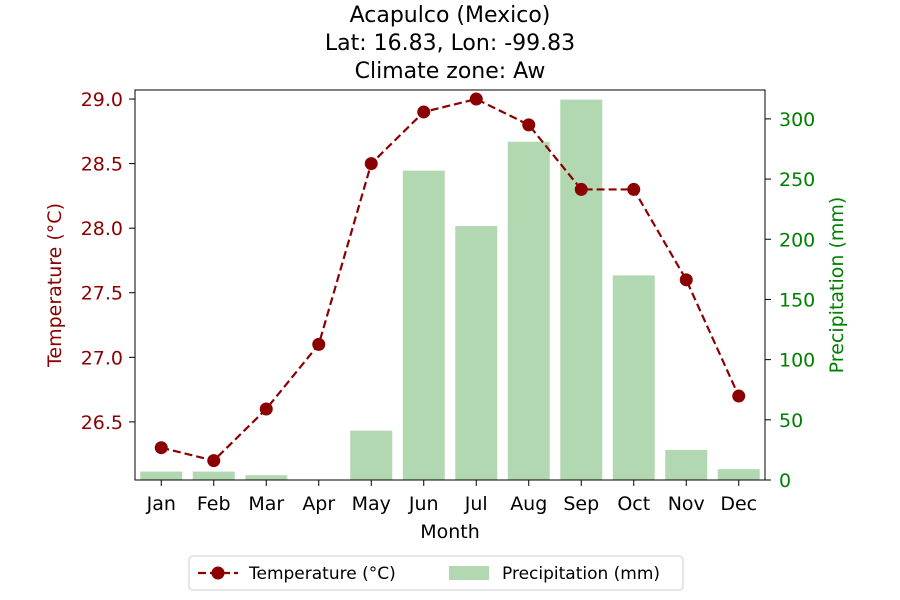 This screenshot has width=900, height=600. What do you see at coordinates (797, 180) in the screenshot?
I see `y-right-tick-label: 250` at bounding box center [797, 180].